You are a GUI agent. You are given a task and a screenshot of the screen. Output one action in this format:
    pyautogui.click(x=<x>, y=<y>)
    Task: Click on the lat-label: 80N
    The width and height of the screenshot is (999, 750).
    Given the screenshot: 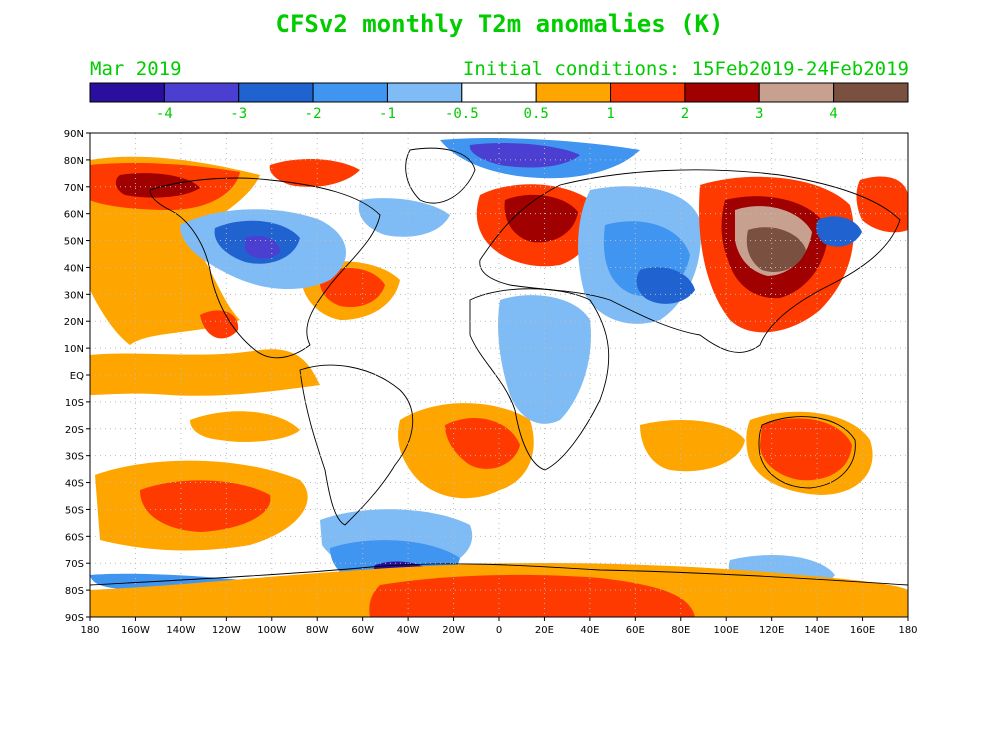 What is the action you would take?
    pyautogui.click(x=74, y=161)
    